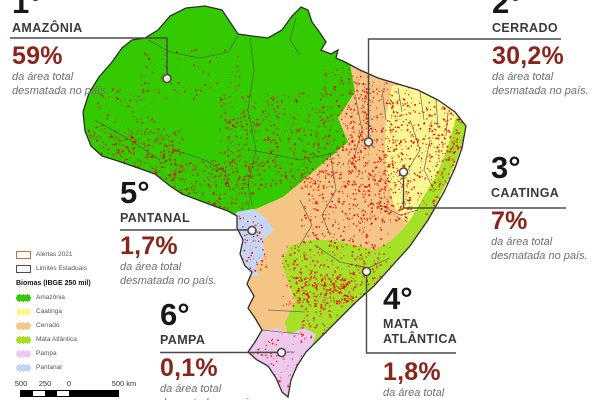  What do you see at coordinates (47, 28) in the screenshot?
I see `biome-name: AMAZÔNIA` at bounding box center [47, 28].